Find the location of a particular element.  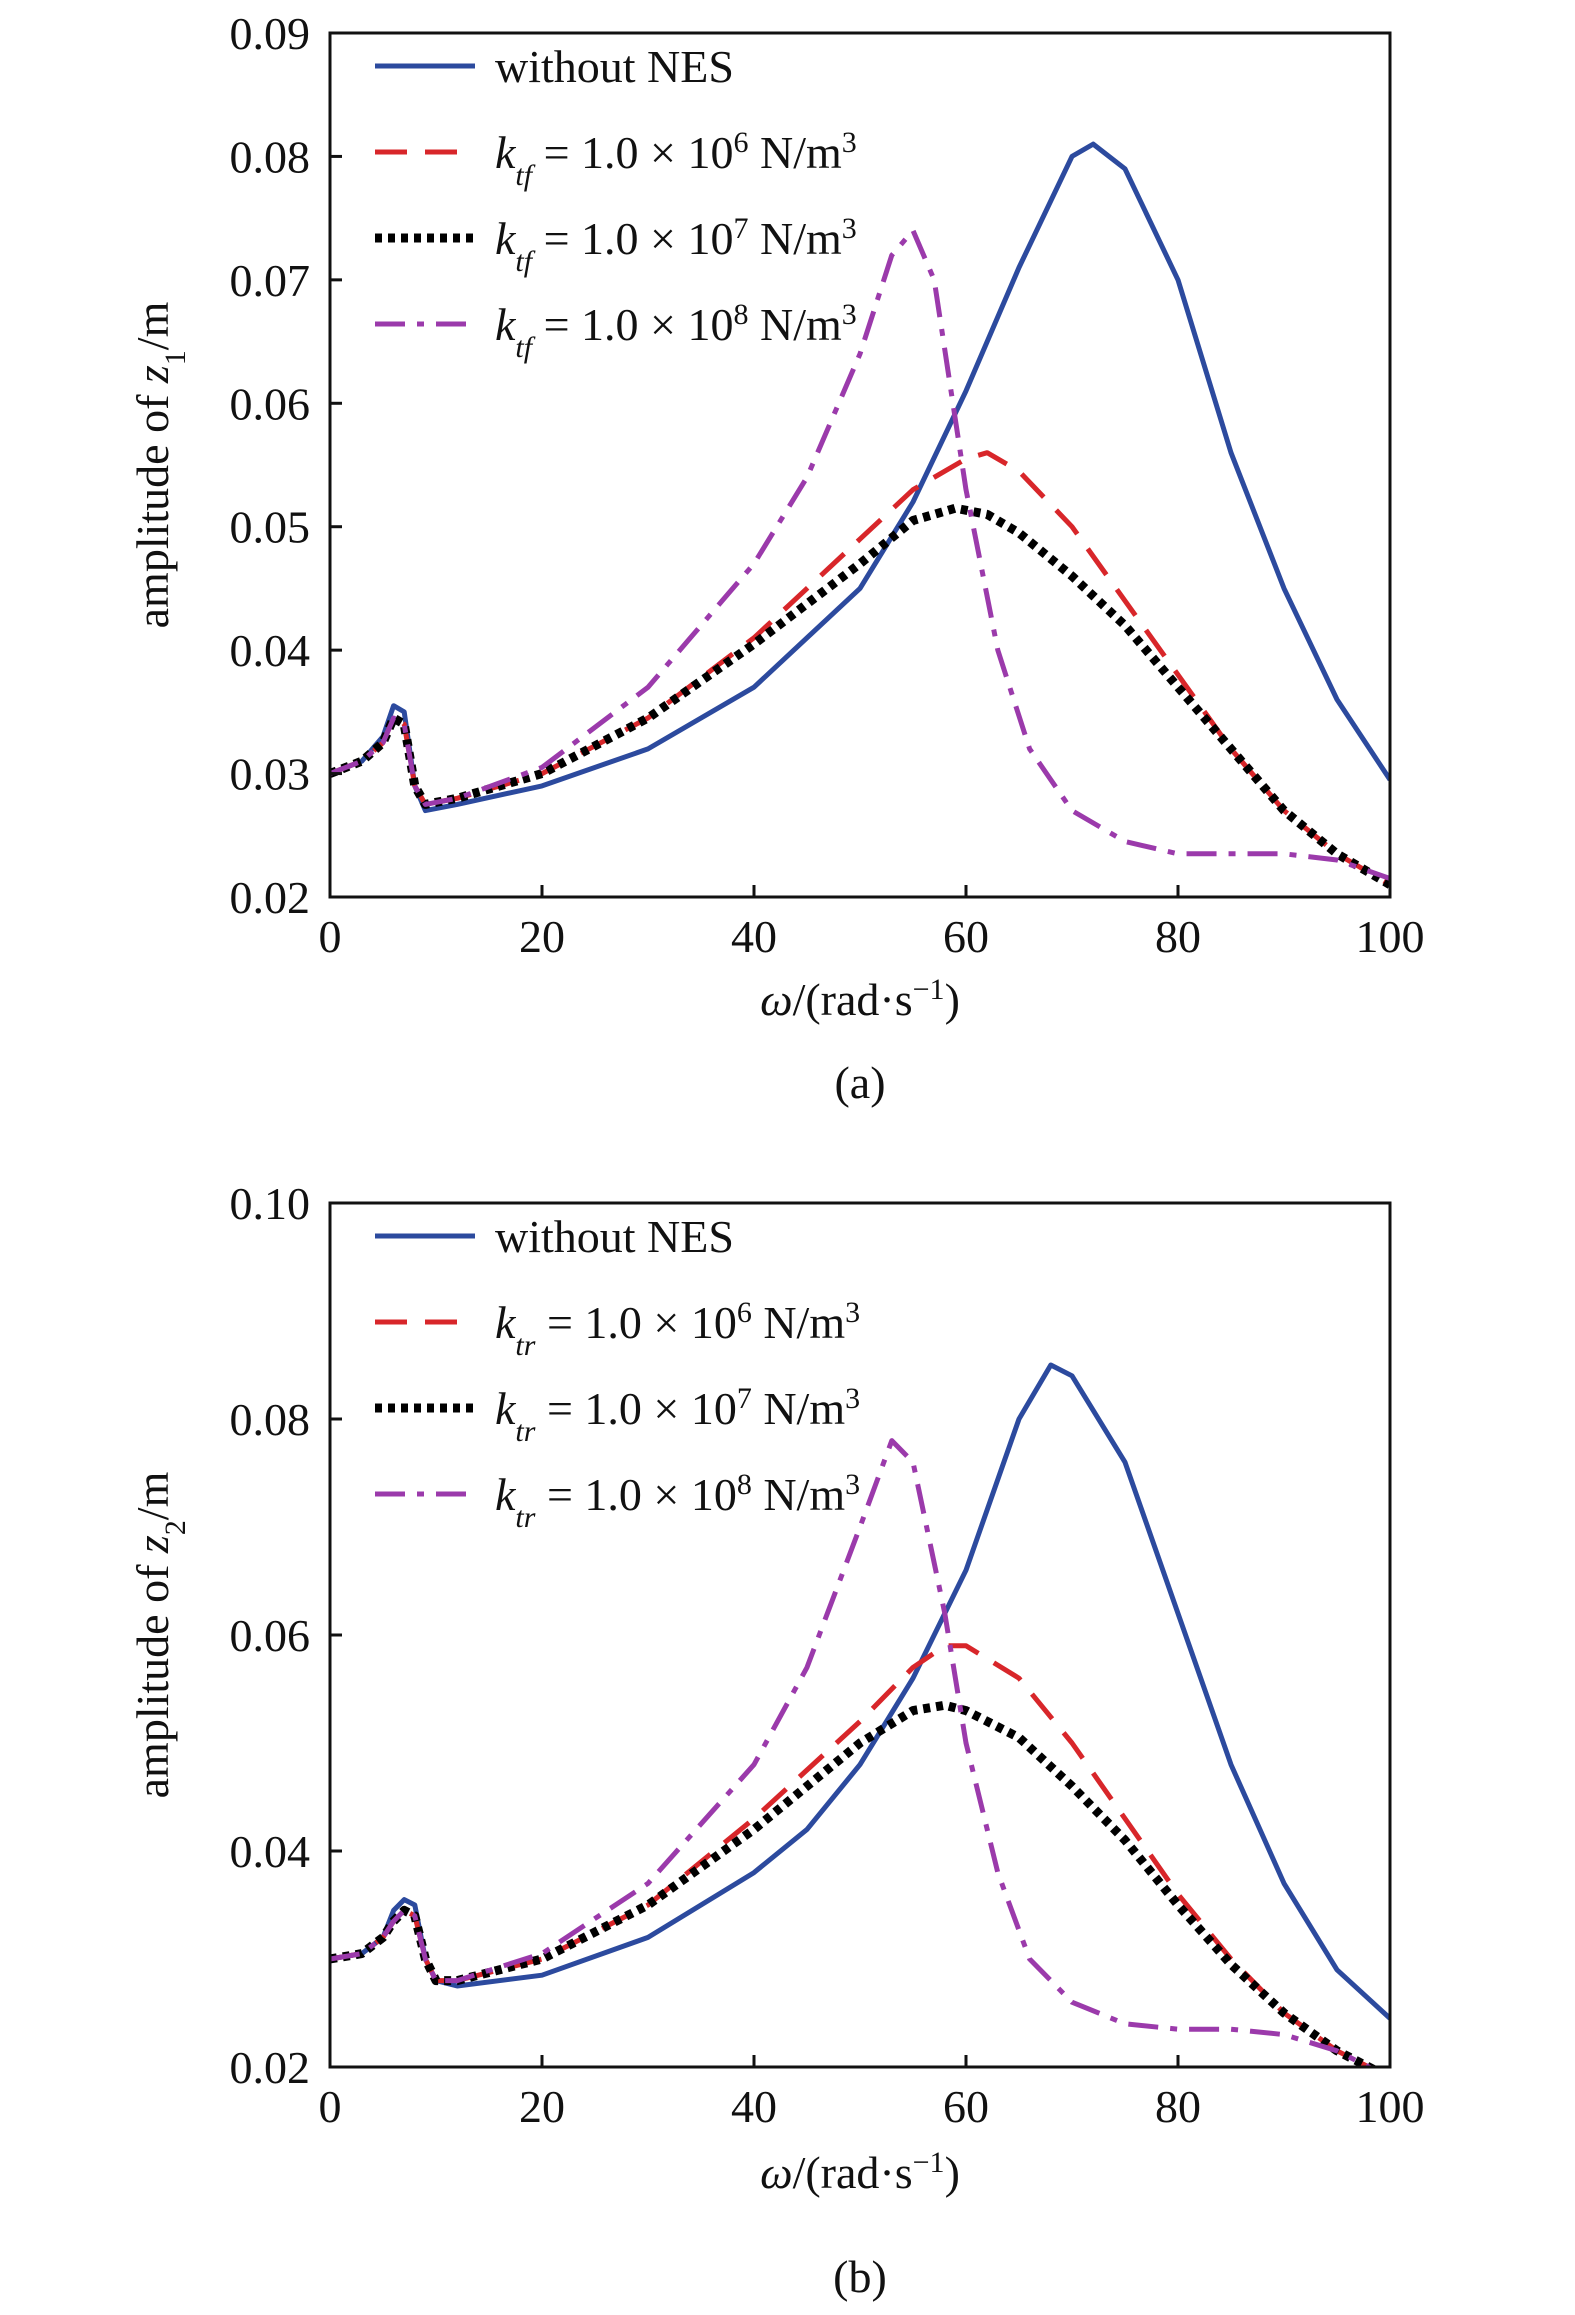

y-tick-label: 0.09 is located at coordinates (270, 33).